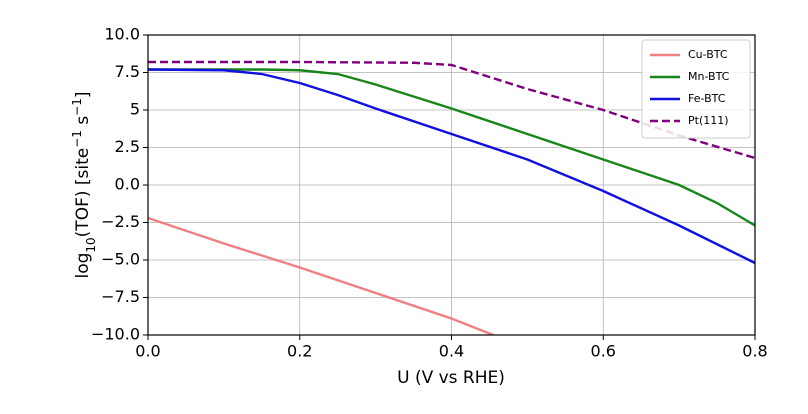 The image size is (808, 414). What do you see at coordinates (147, 351) in the screenshot?
I see `x-tick-label: 0.0` at bounding box center [147, 351].